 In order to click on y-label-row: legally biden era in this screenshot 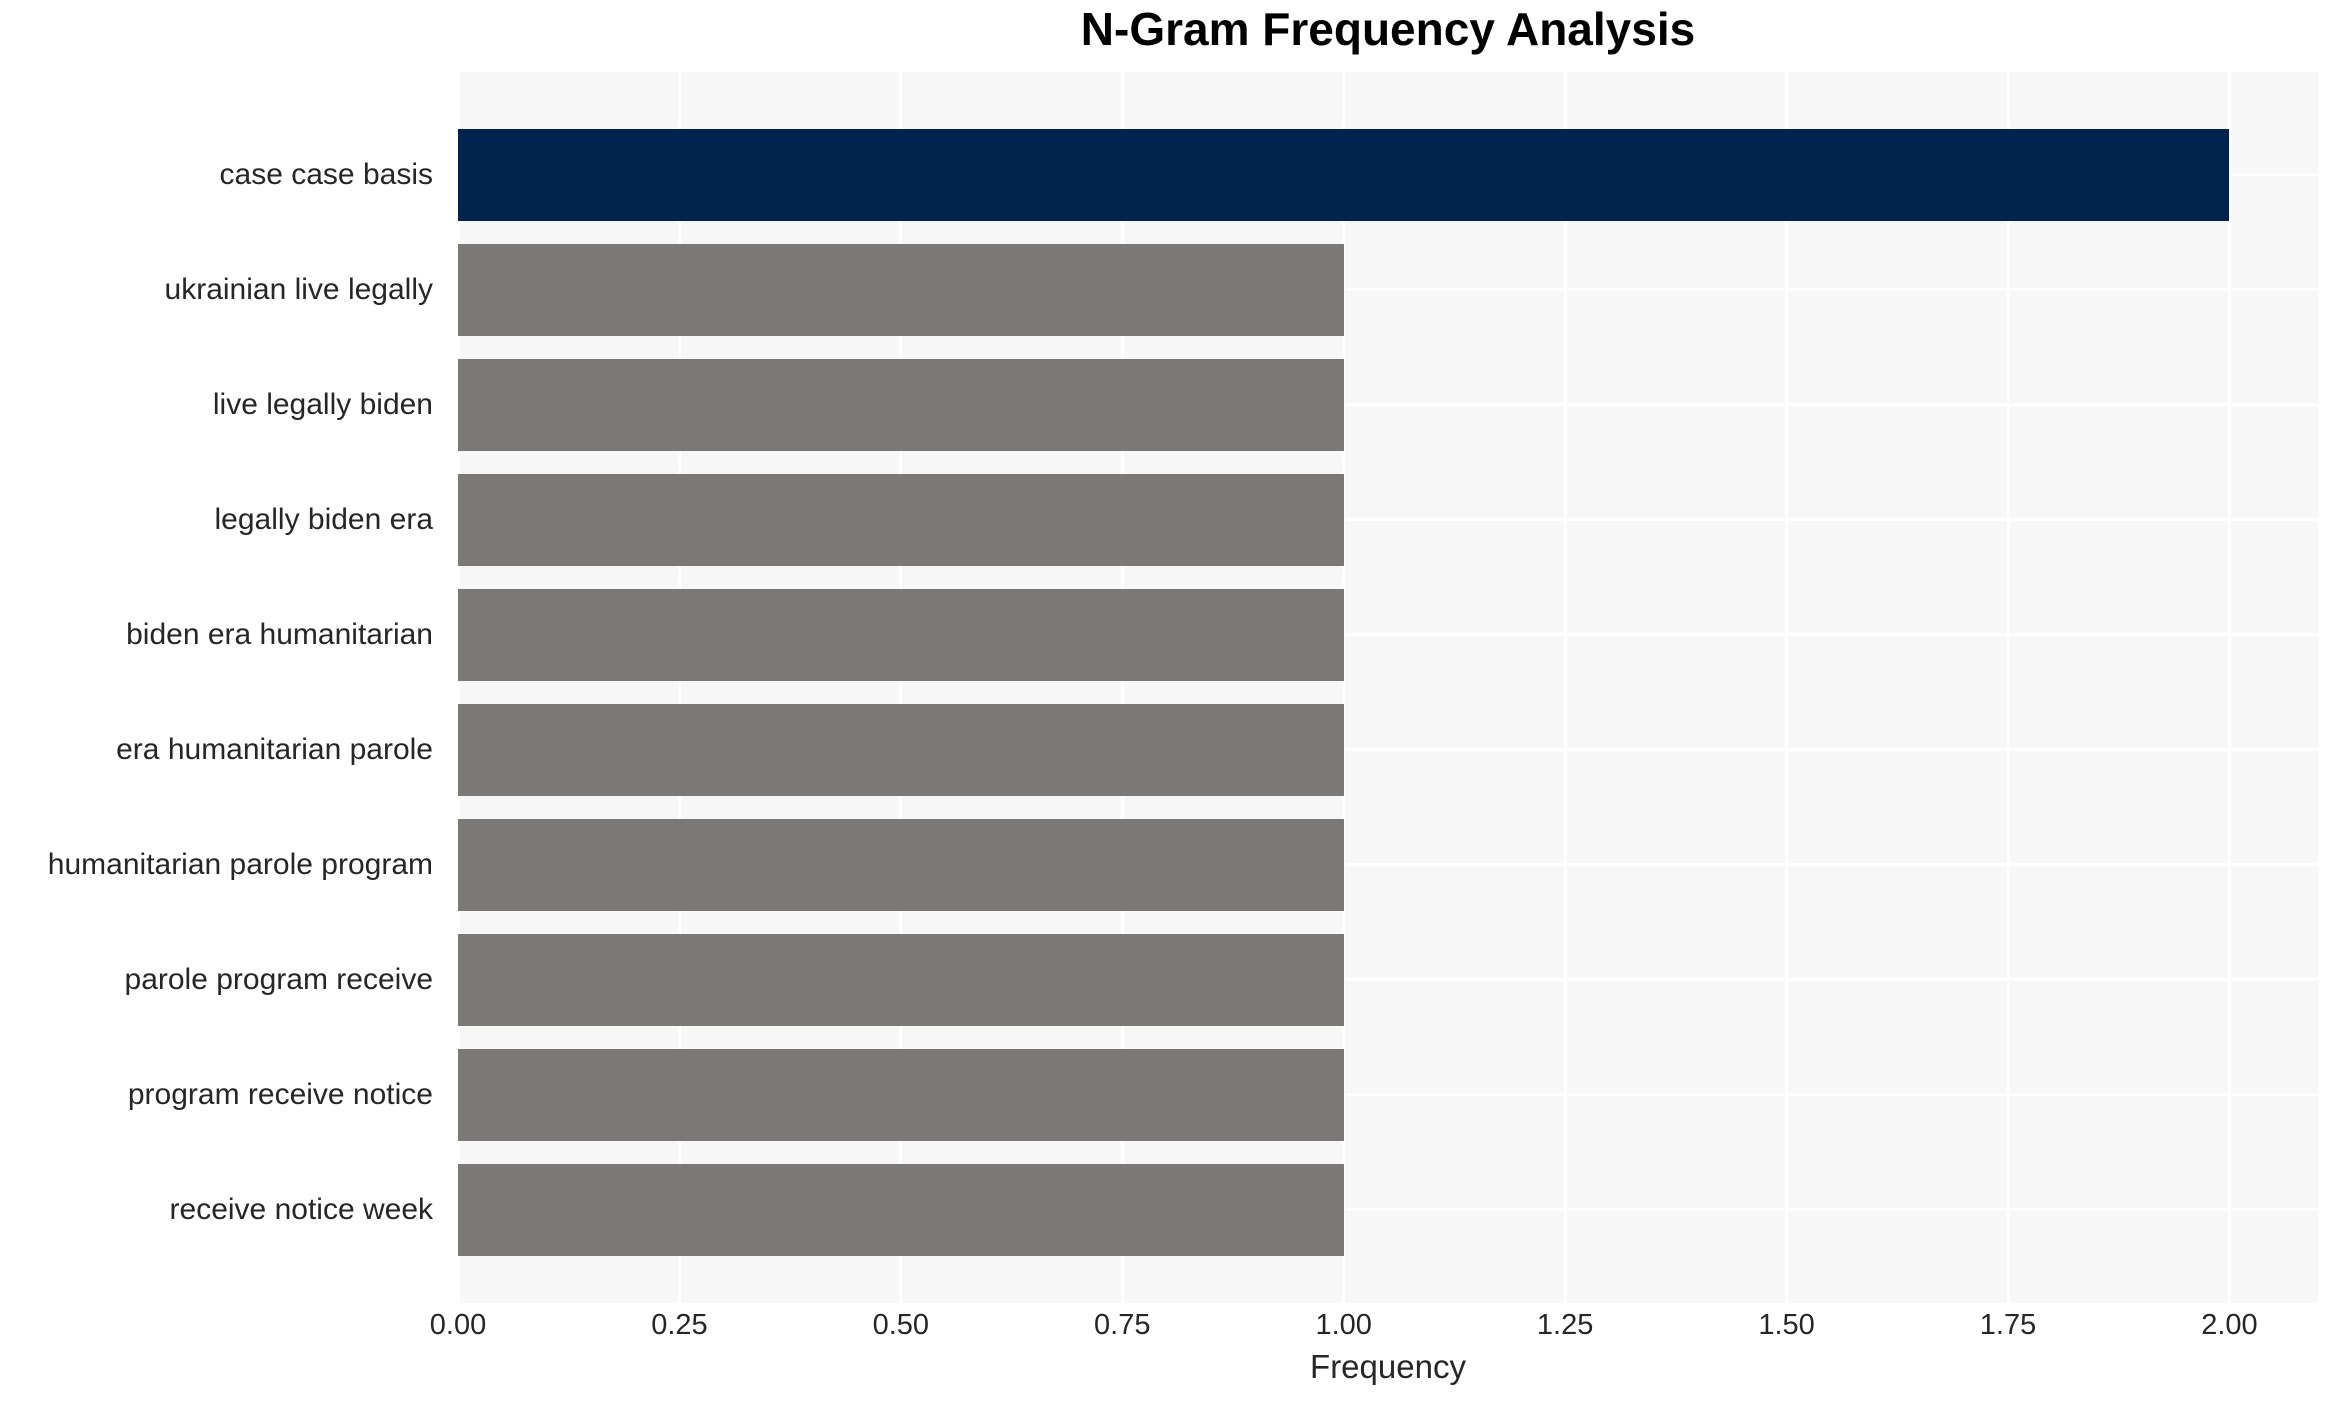, I will do `click(223, 519)`.